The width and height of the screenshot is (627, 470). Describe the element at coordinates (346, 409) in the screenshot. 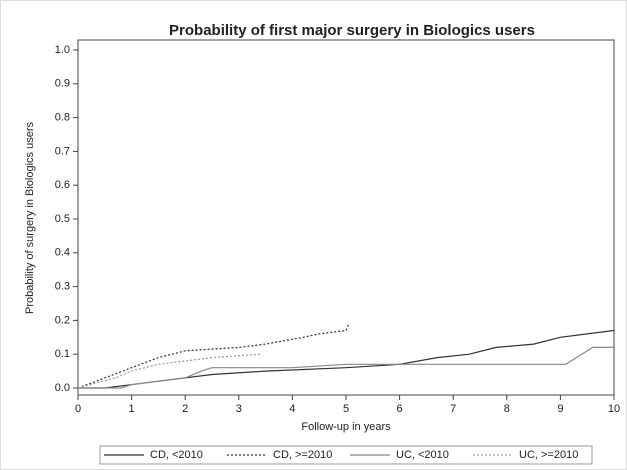

I see `x-tick-label: 5` at that location.